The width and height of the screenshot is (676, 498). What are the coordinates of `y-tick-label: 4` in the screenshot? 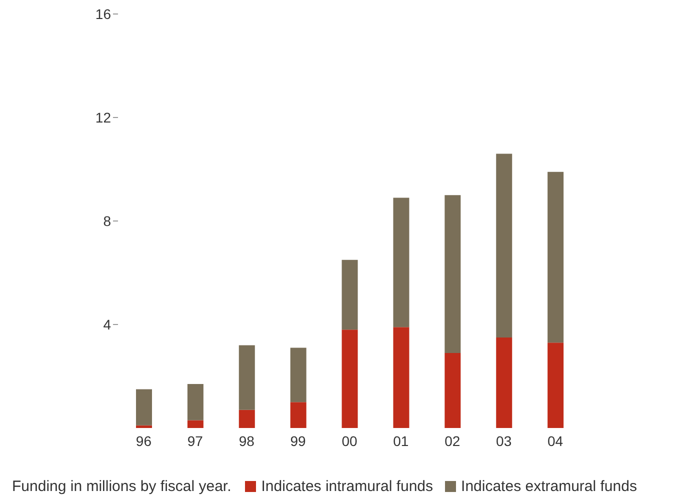 It's located at (107, 324).